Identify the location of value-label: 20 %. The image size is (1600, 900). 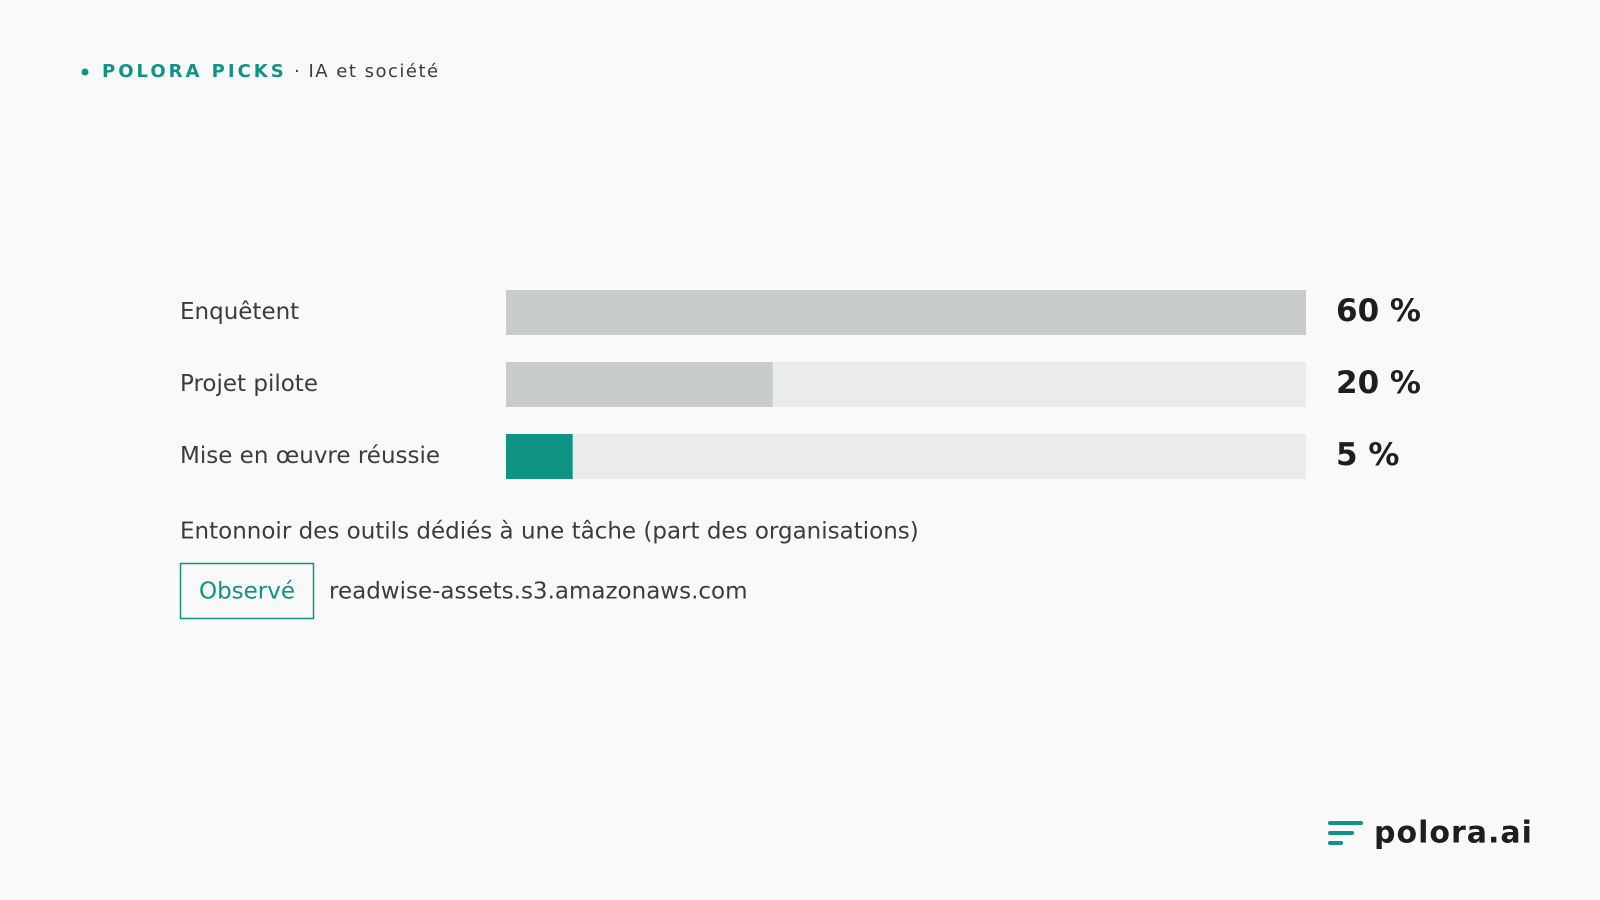
(1378, 383).